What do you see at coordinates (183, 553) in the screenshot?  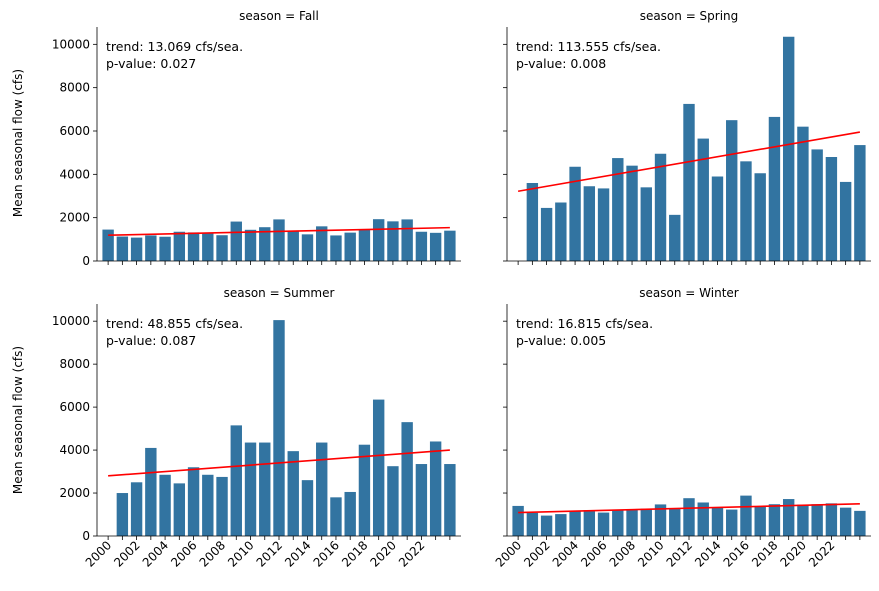 I see `x-tick-label: 2006` at bounding box center [183, 553].